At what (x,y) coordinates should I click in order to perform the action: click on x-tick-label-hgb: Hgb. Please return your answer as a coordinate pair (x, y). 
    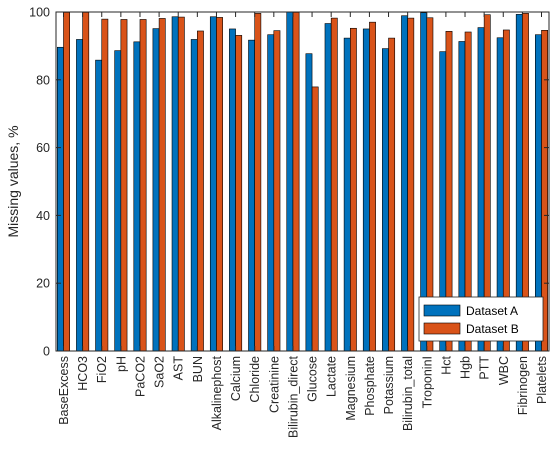
    Looking at the image, I should click on (466, 367).